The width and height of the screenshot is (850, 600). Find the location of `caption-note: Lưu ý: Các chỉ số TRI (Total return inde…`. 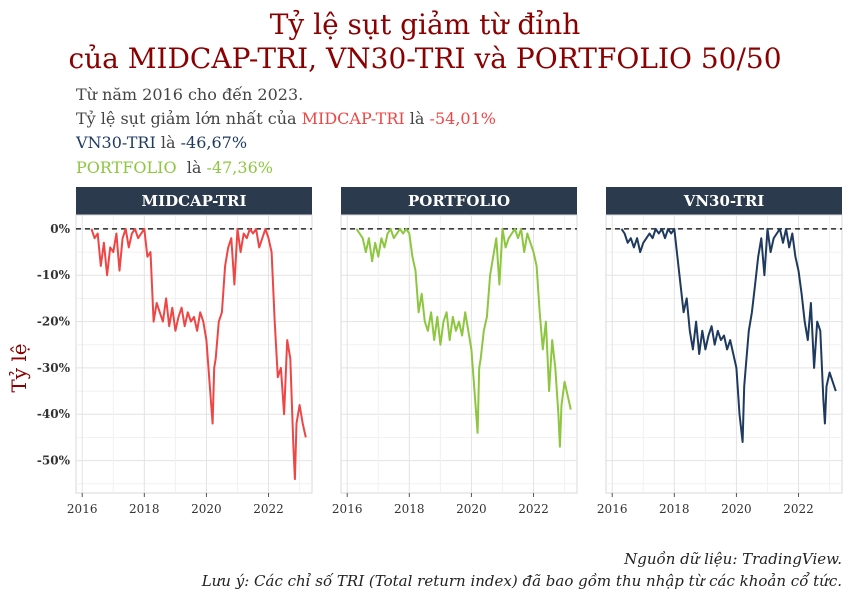

caption-note: Lưu ý: Các chỉ số TRI (Total return inde… is located at coordinates (521, 581).